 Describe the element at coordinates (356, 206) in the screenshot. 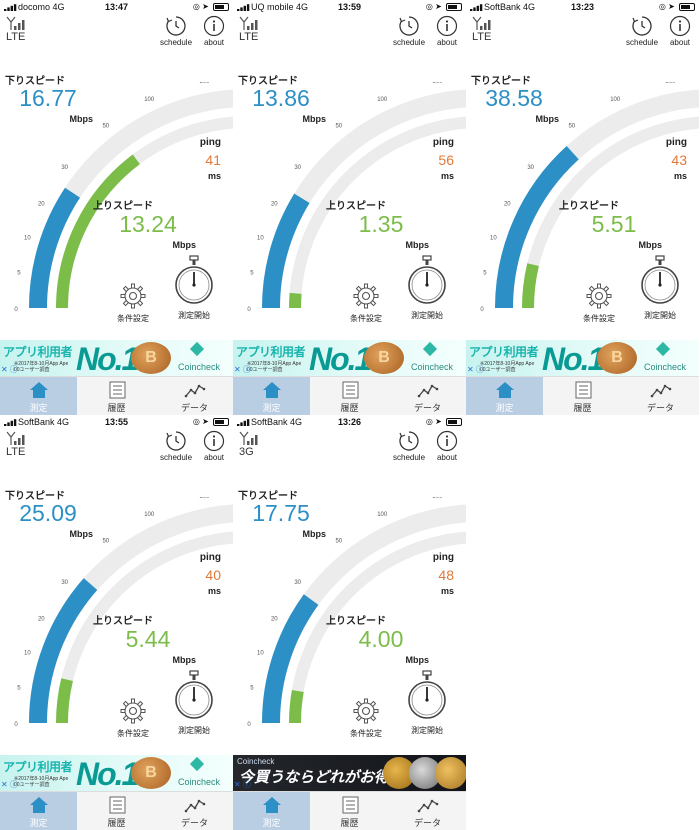

I see `upload-label: 上りスピード` at that location.